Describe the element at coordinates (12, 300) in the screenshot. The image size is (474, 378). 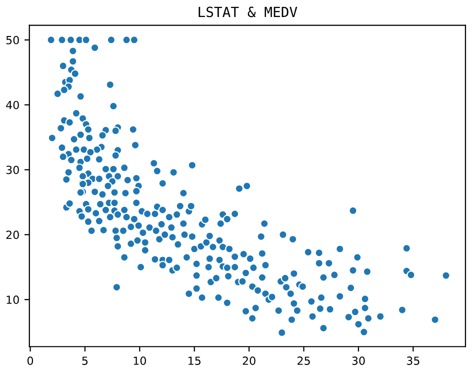
I see `y-tick-label: 10` at that location.